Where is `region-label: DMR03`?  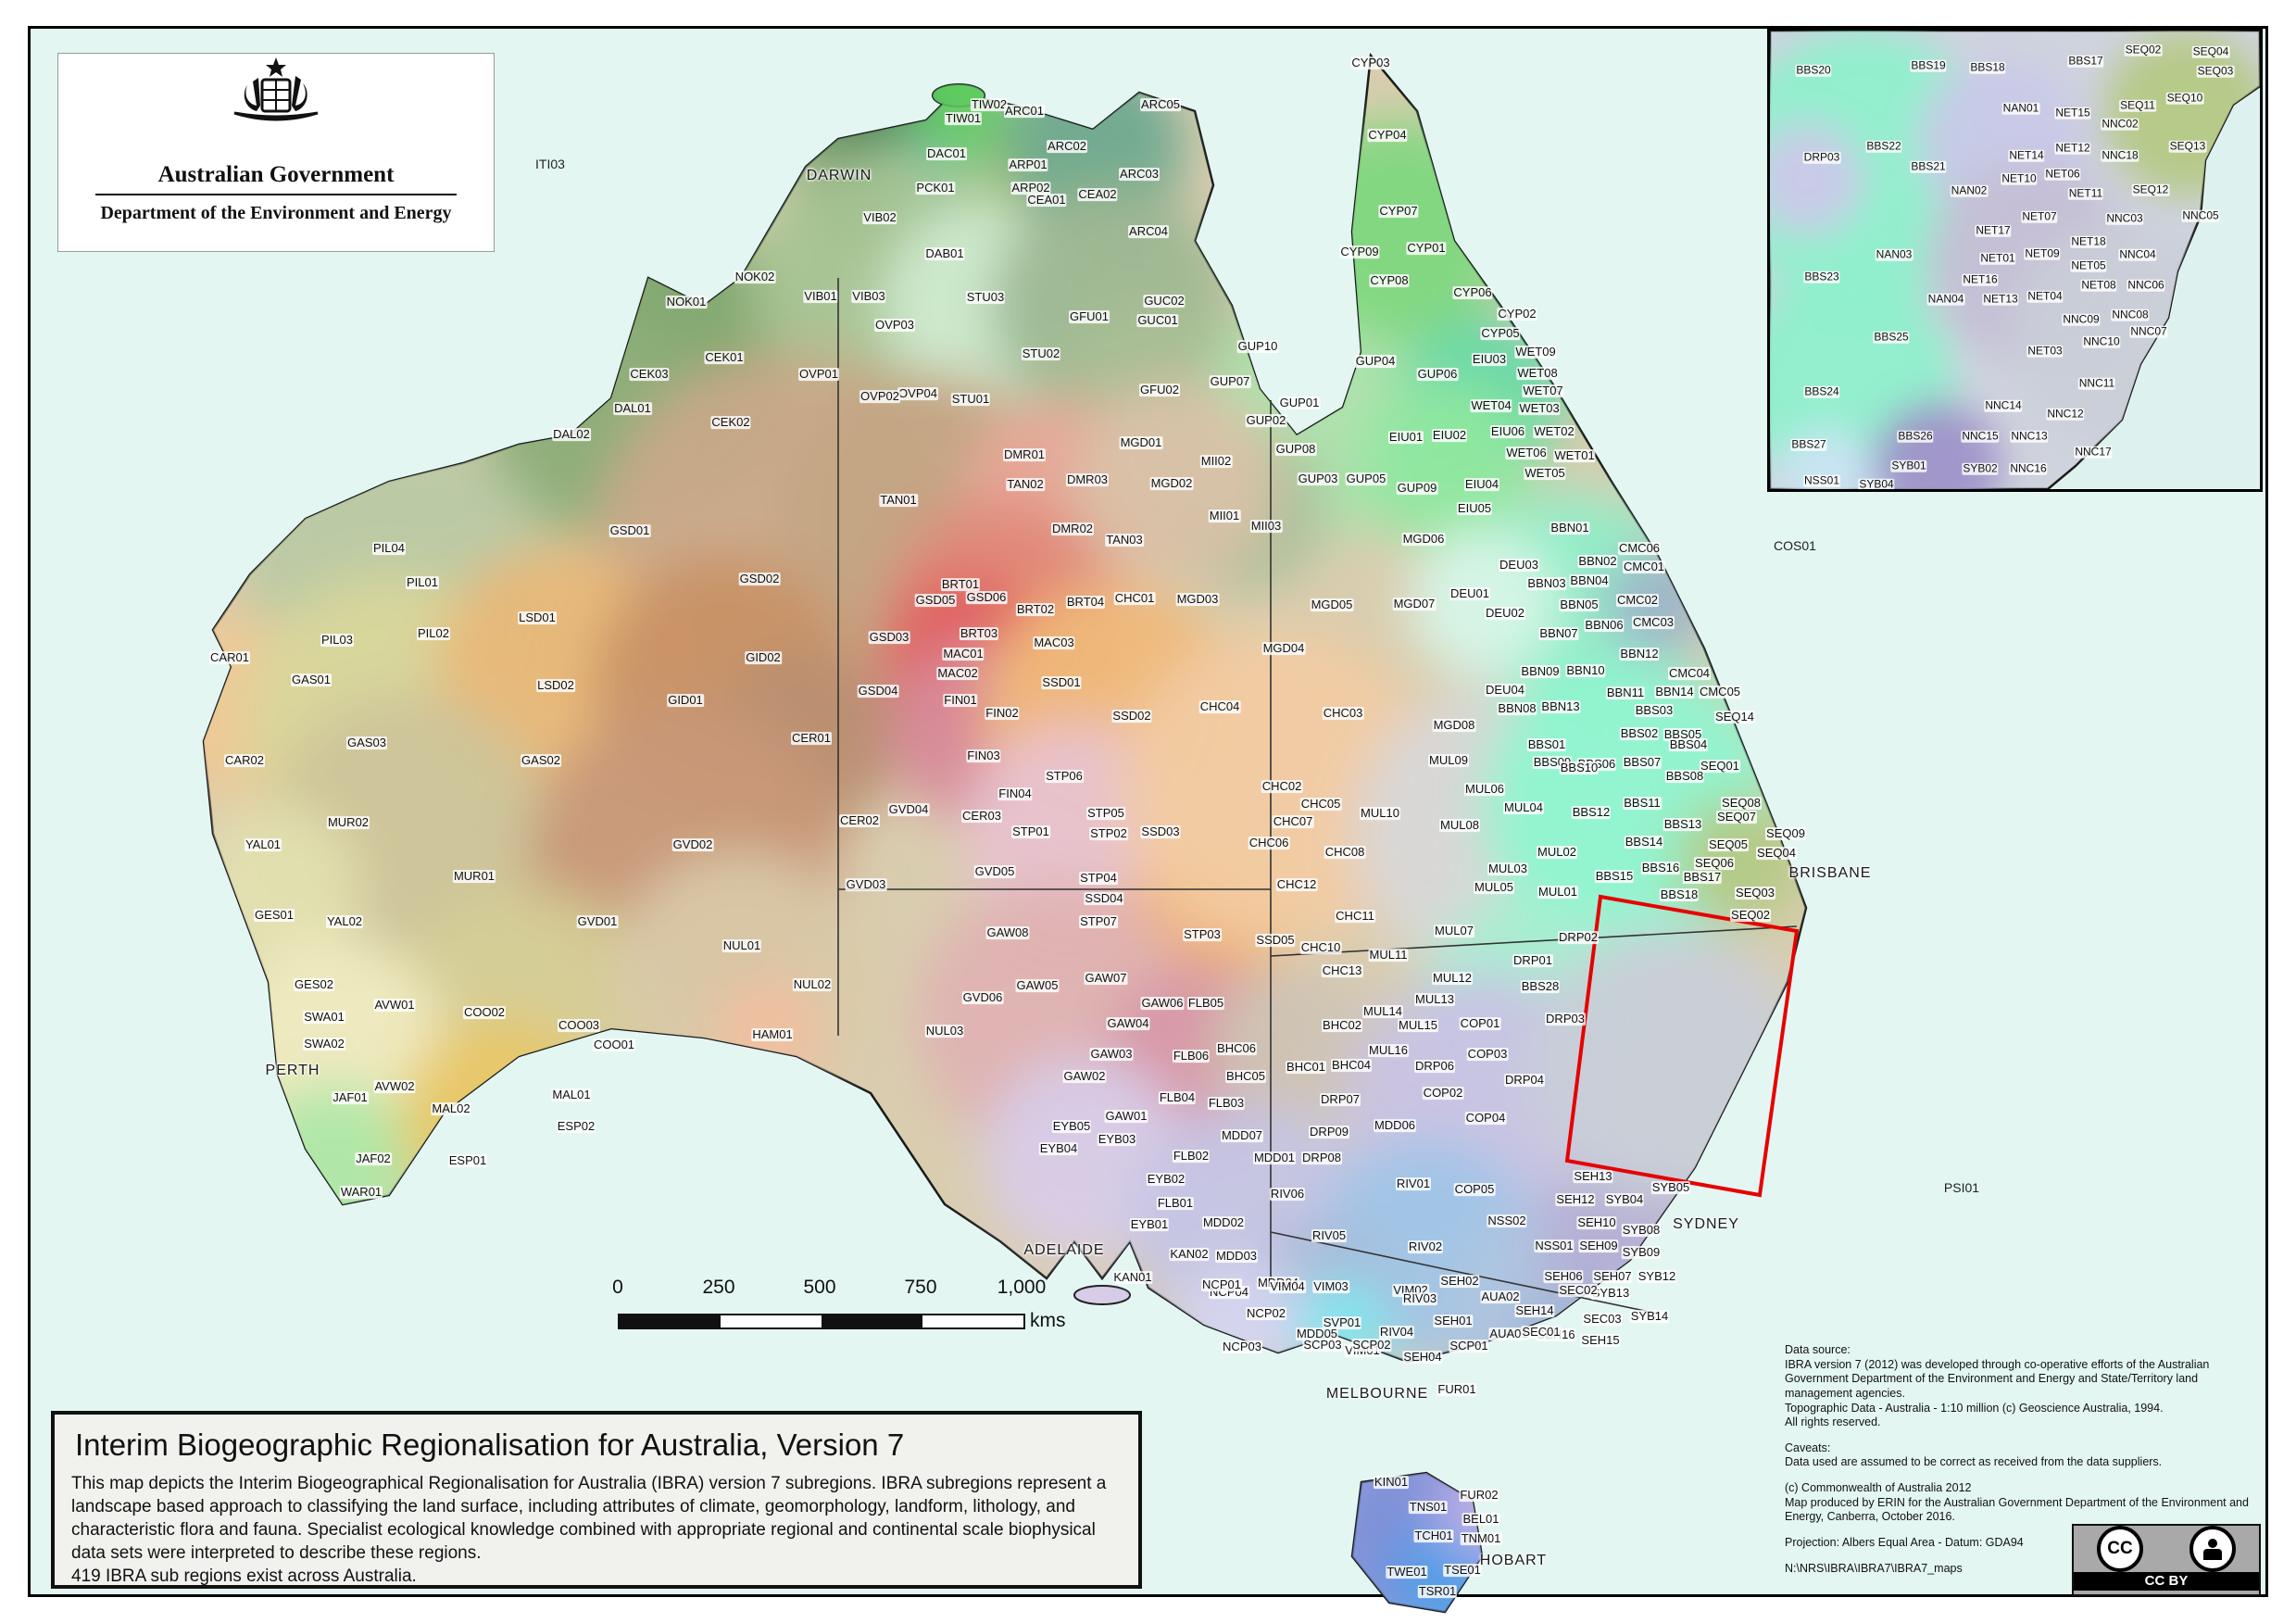
region-label: DMR03 is located at coordinates (1087, 479).